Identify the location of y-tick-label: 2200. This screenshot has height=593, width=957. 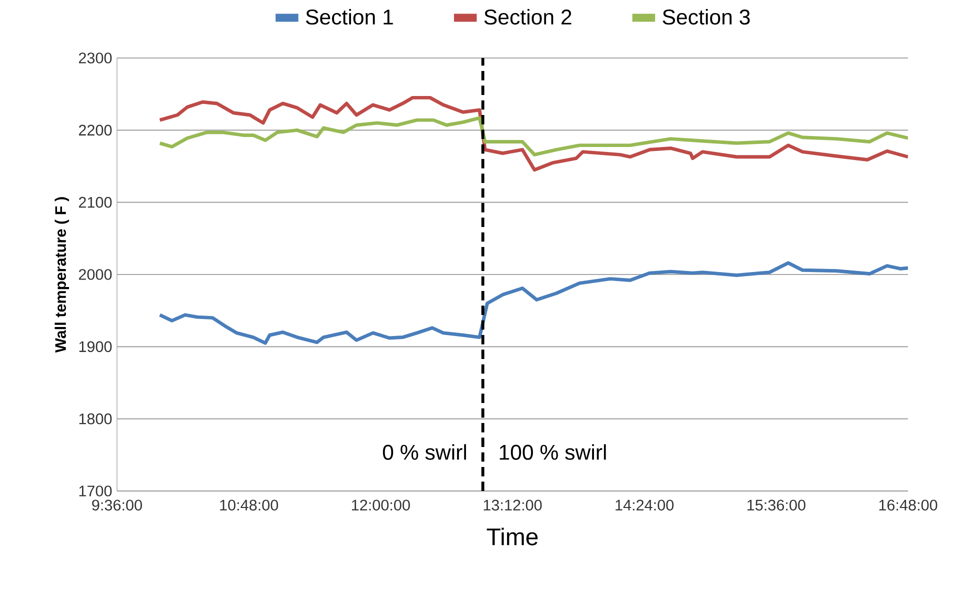
(95, 130).